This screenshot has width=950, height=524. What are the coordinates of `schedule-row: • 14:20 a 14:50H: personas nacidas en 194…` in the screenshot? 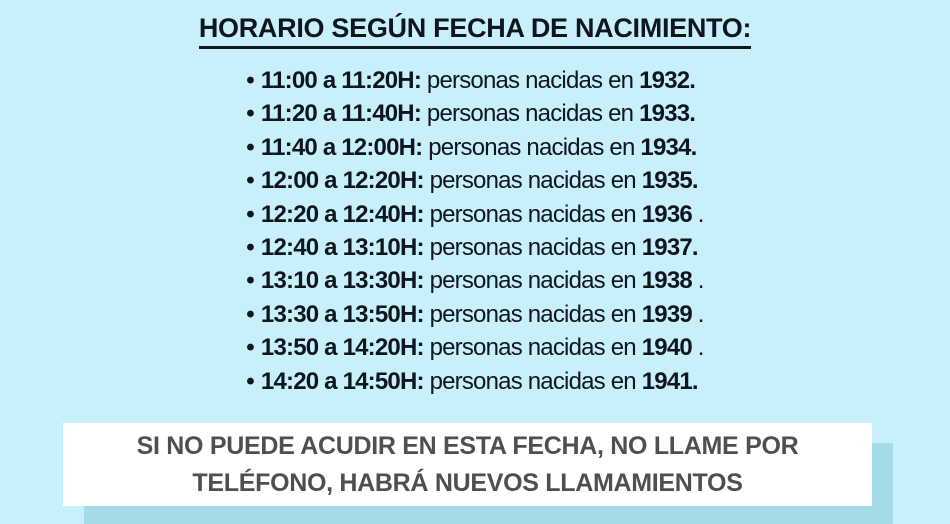 It's located at (474, 381).